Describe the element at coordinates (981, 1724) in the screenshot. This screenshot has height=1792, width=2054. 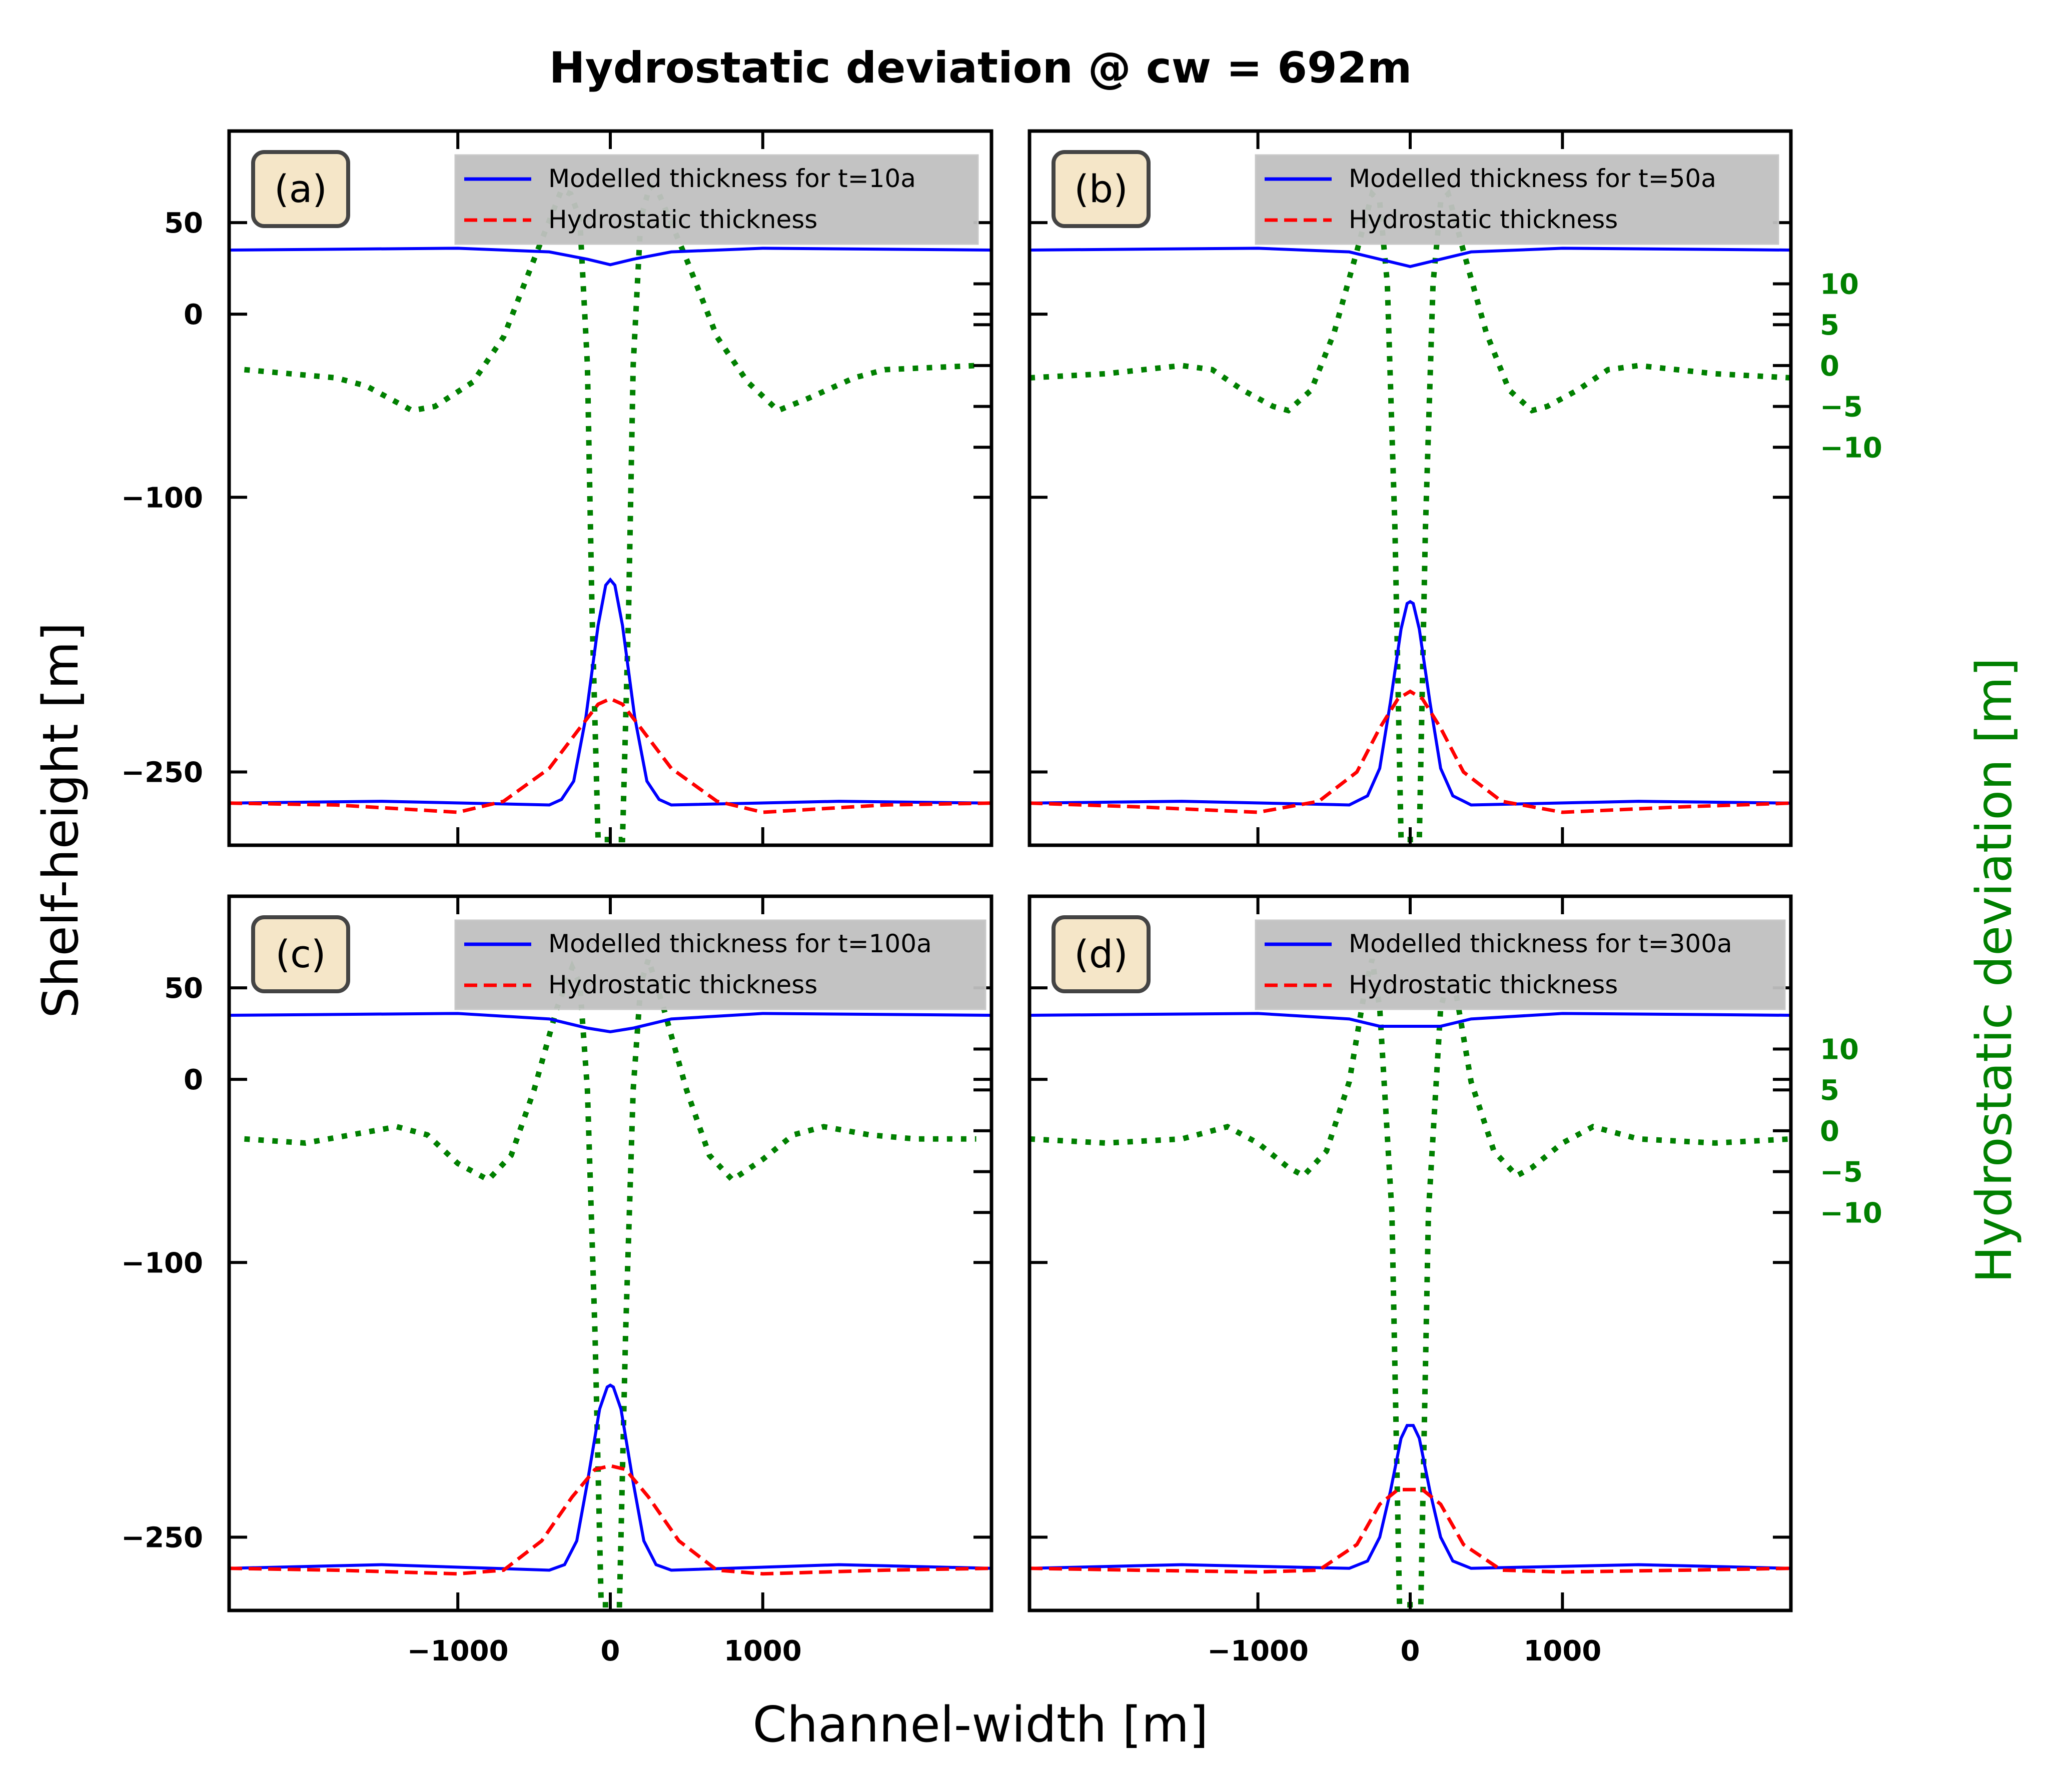
I see `x-axis-label: Channel-width [m]` at that location.